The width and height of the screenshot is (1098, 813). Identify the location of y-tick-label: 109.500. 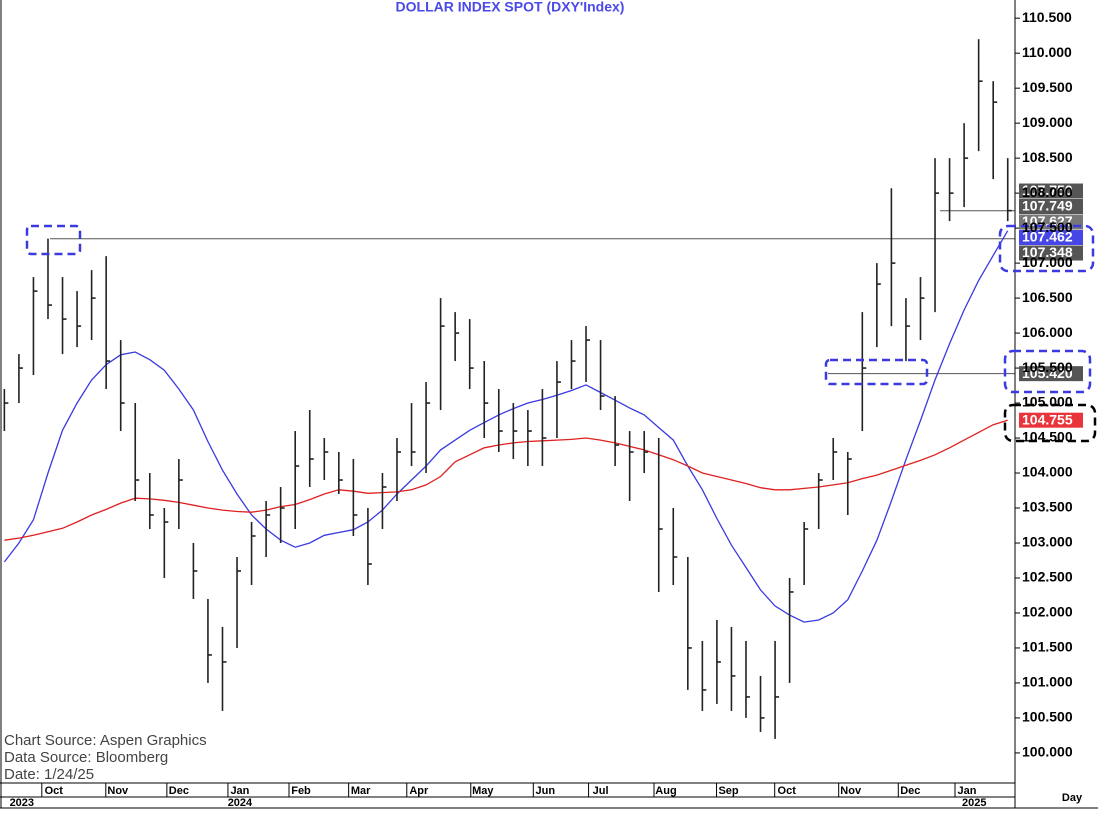
(1047, 87).